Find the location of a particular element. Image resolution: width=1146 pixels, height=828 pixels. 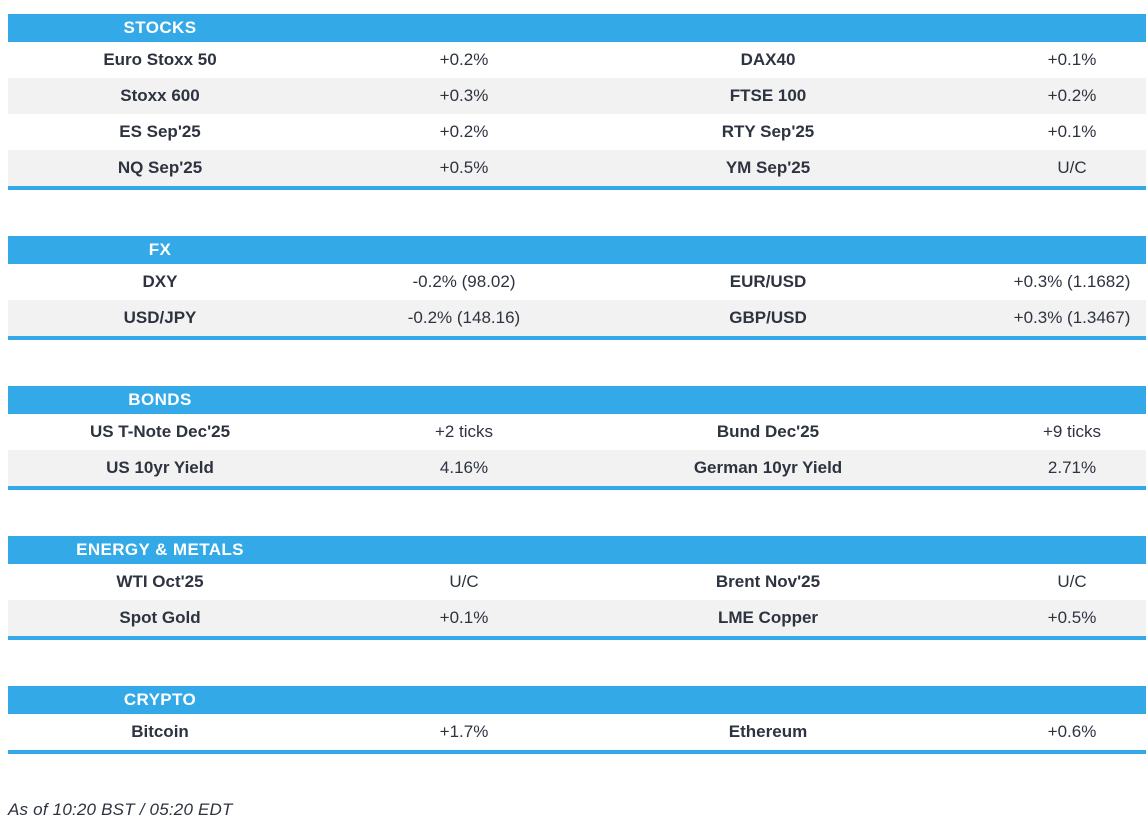

instrument-name: YM Sep'25 is located at coordinates (768, 167).